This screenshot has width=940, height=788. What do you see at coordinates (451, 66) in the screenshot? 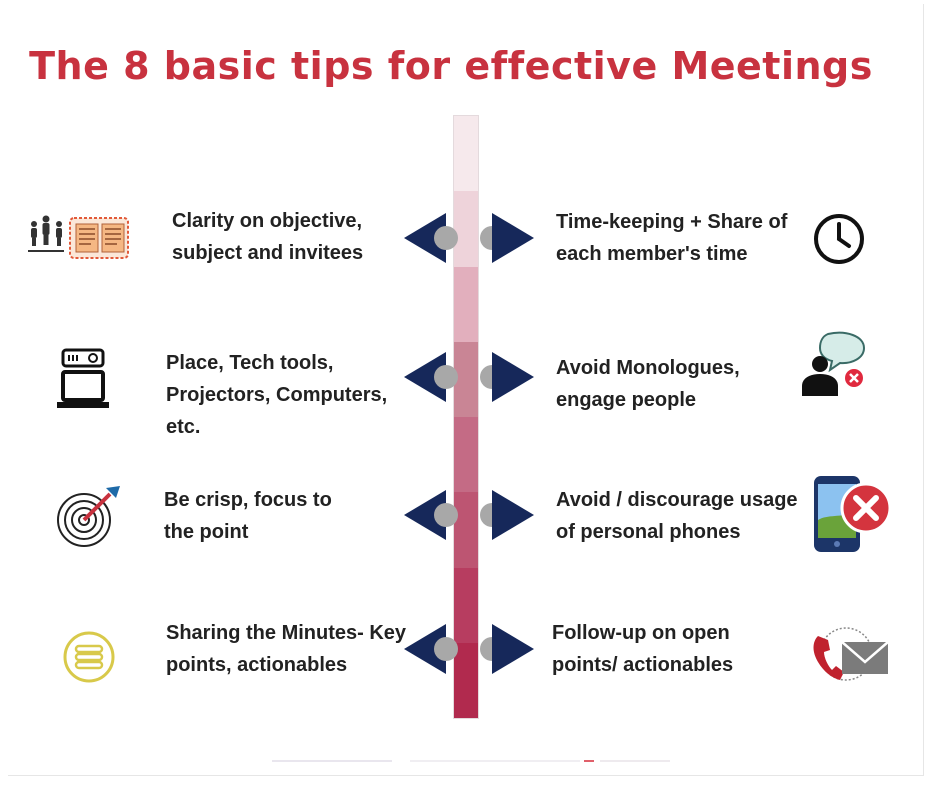
I see `infographic-title: The 8 basic tips for effective Meetings` at bounding box center [451, 66].